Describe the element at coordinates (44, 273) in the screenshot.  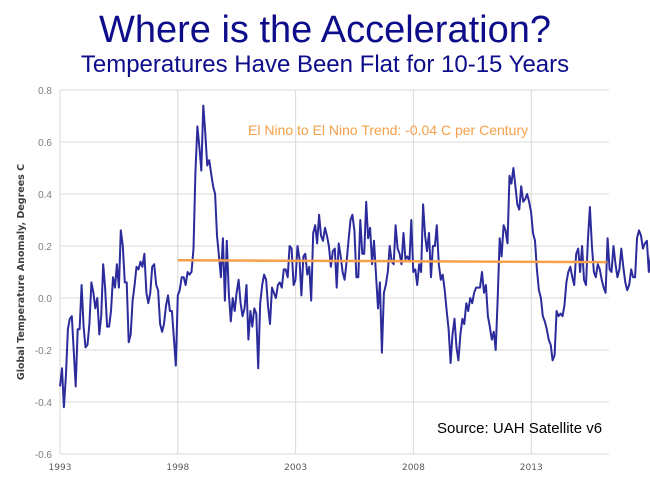
I see `y-axis-ticks: 0.8 0.6 0.4 0.2 0.0 -0.2 -0.4 -0.6` at that location.